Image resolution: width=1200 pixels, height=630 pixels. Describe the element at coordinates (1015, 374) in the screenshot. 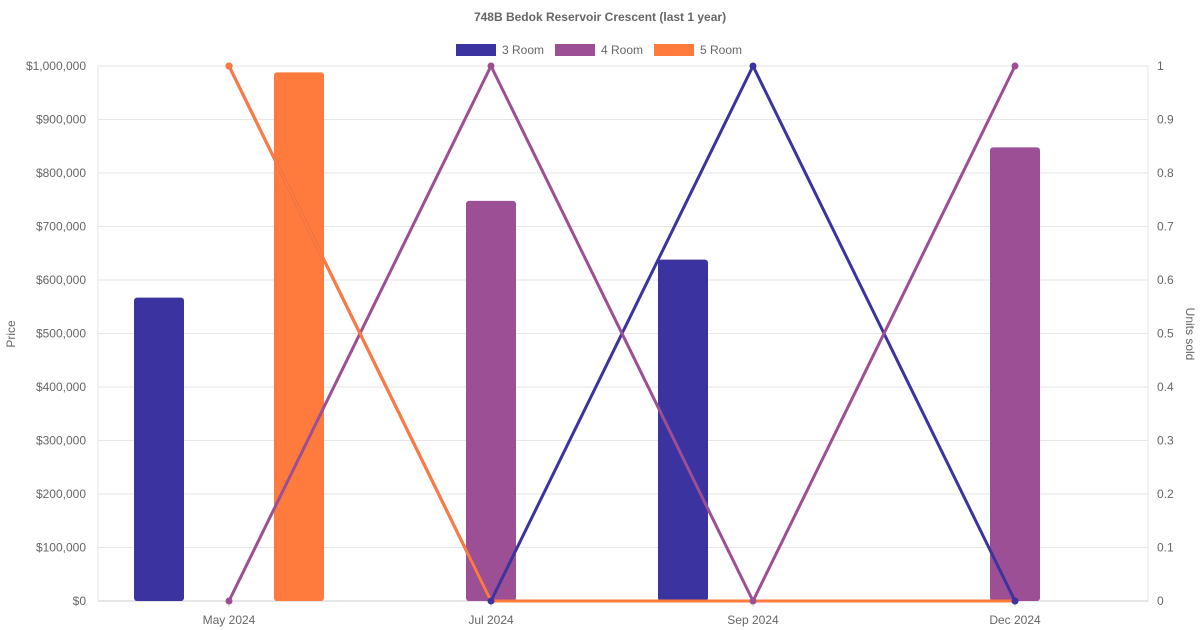

I see `bar-4-room-dec-2024` at that location.